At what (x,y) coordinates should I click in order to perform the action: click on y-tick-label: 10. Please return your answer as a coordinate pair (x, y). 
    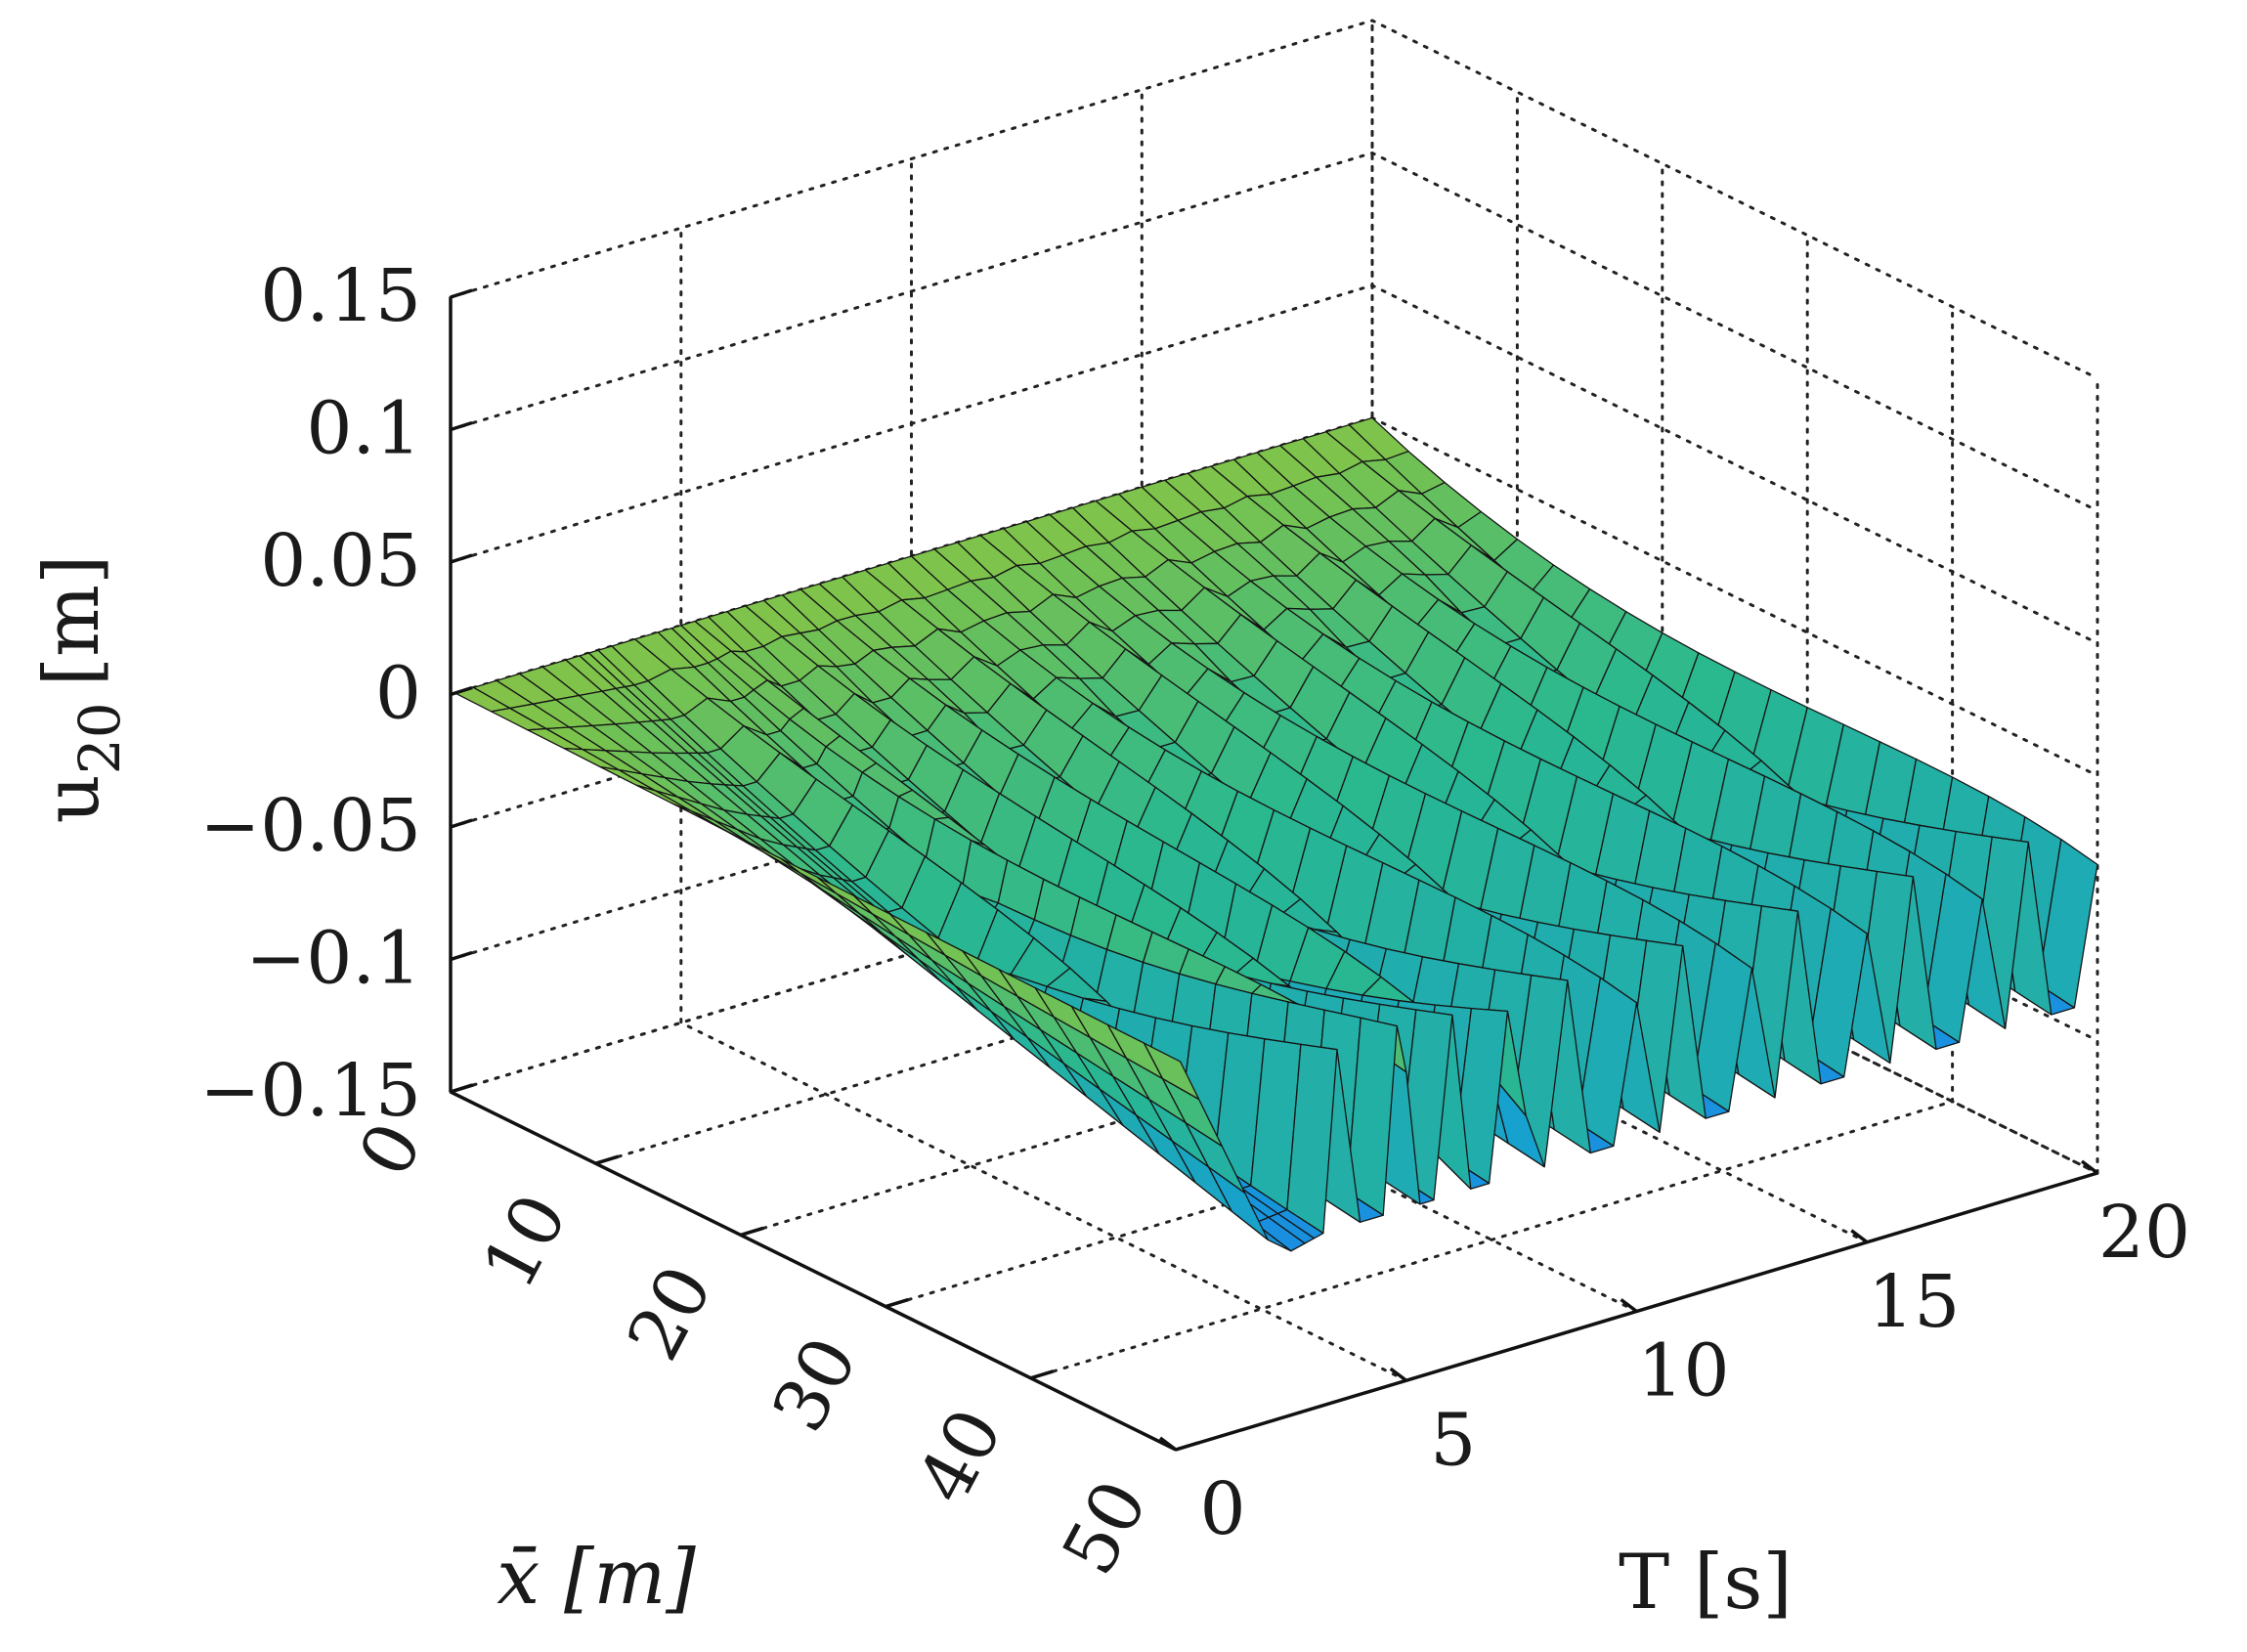
    Looking at the image, I should click on (1683, 1371).